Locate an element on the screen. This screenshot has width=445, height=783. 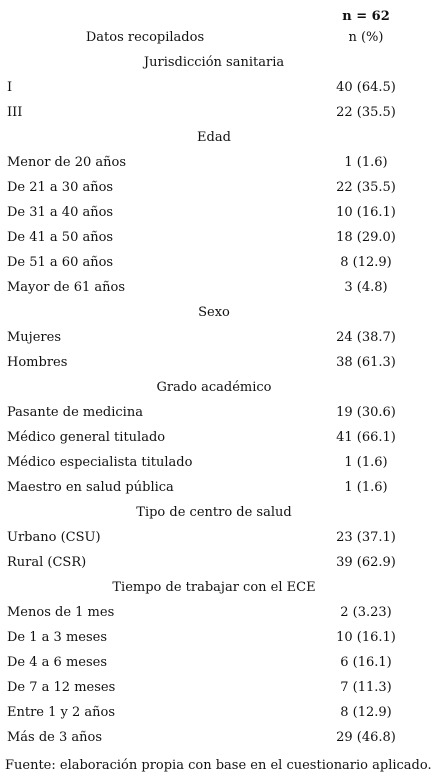
section-header-row: Grado académico is located at coordinates (222, 387).